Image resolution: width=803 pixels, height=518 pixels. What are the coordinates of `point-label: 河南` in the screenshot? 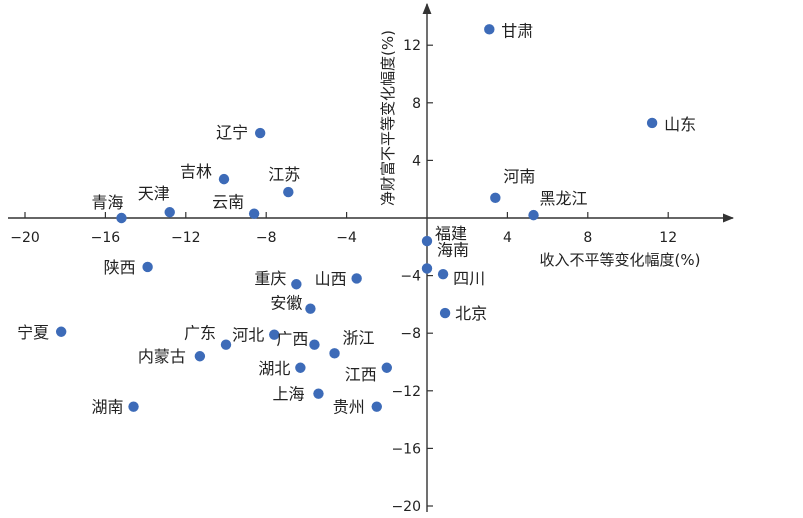 It's located at (519, 176).